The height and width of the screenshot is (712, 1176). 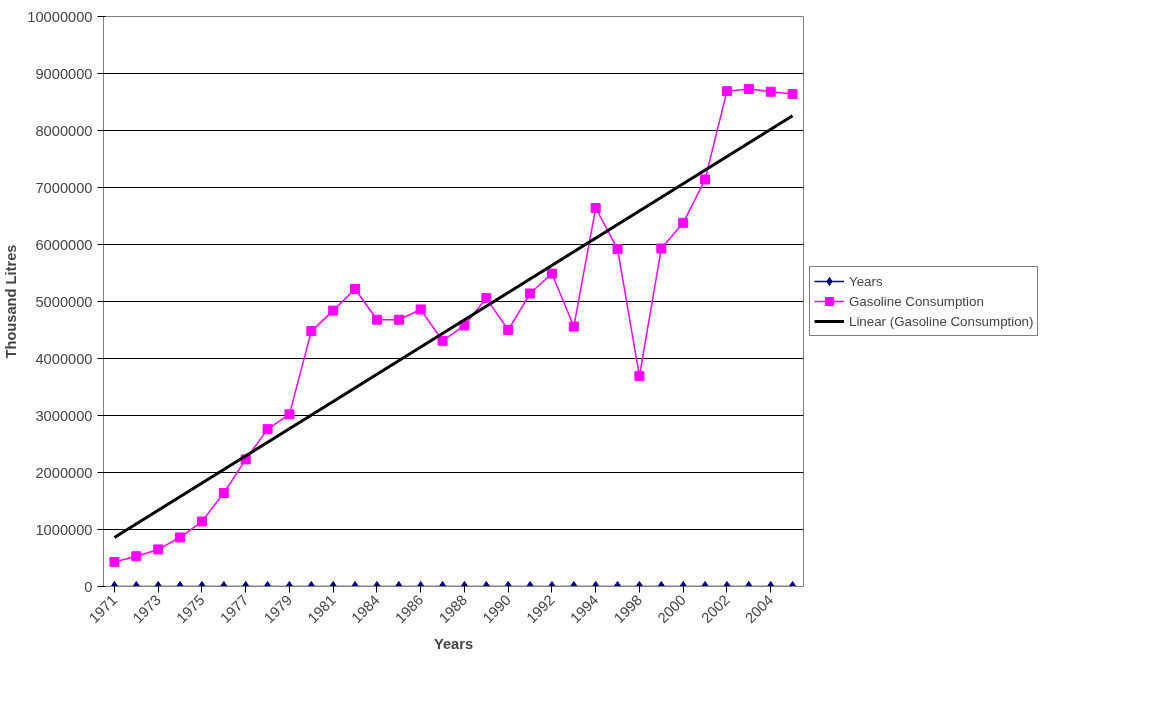 I want to click on y-tick-label: 2000000, so click(x=64, y=472).